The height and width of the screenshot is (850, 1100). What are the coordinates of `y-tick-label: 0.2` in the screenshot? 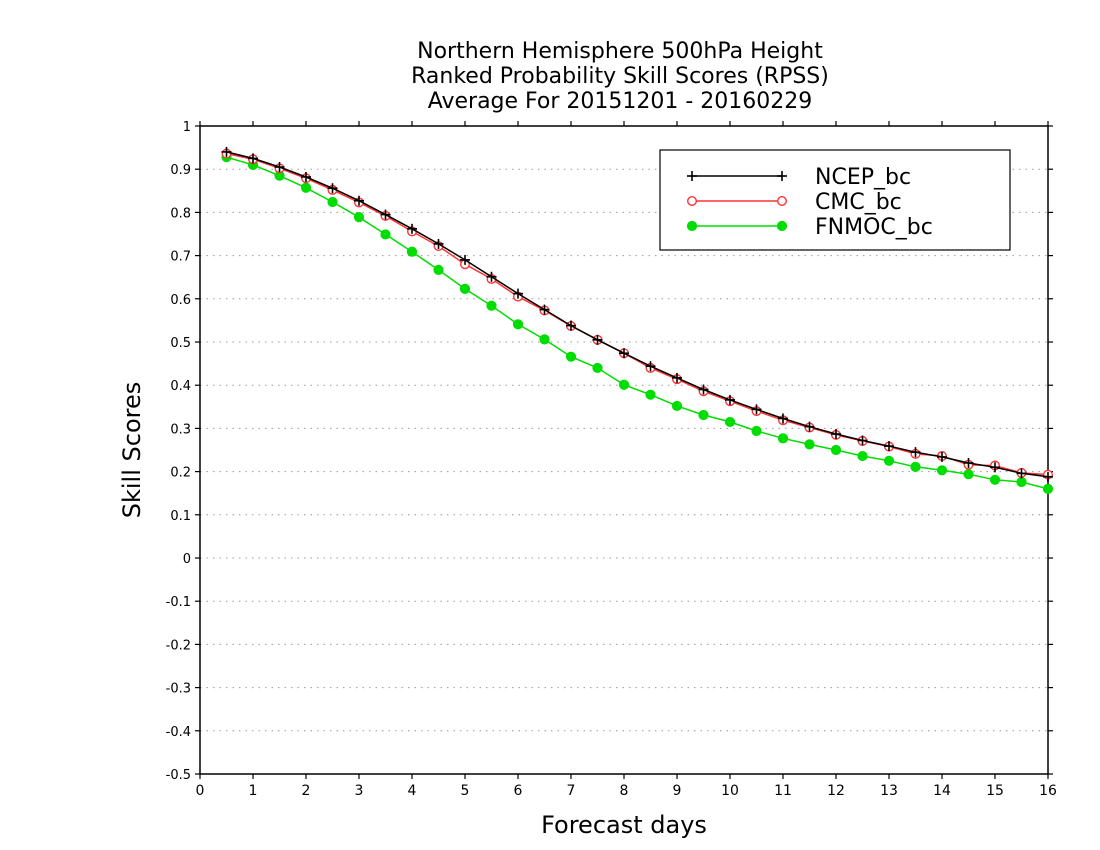 It's located at (180, 473).